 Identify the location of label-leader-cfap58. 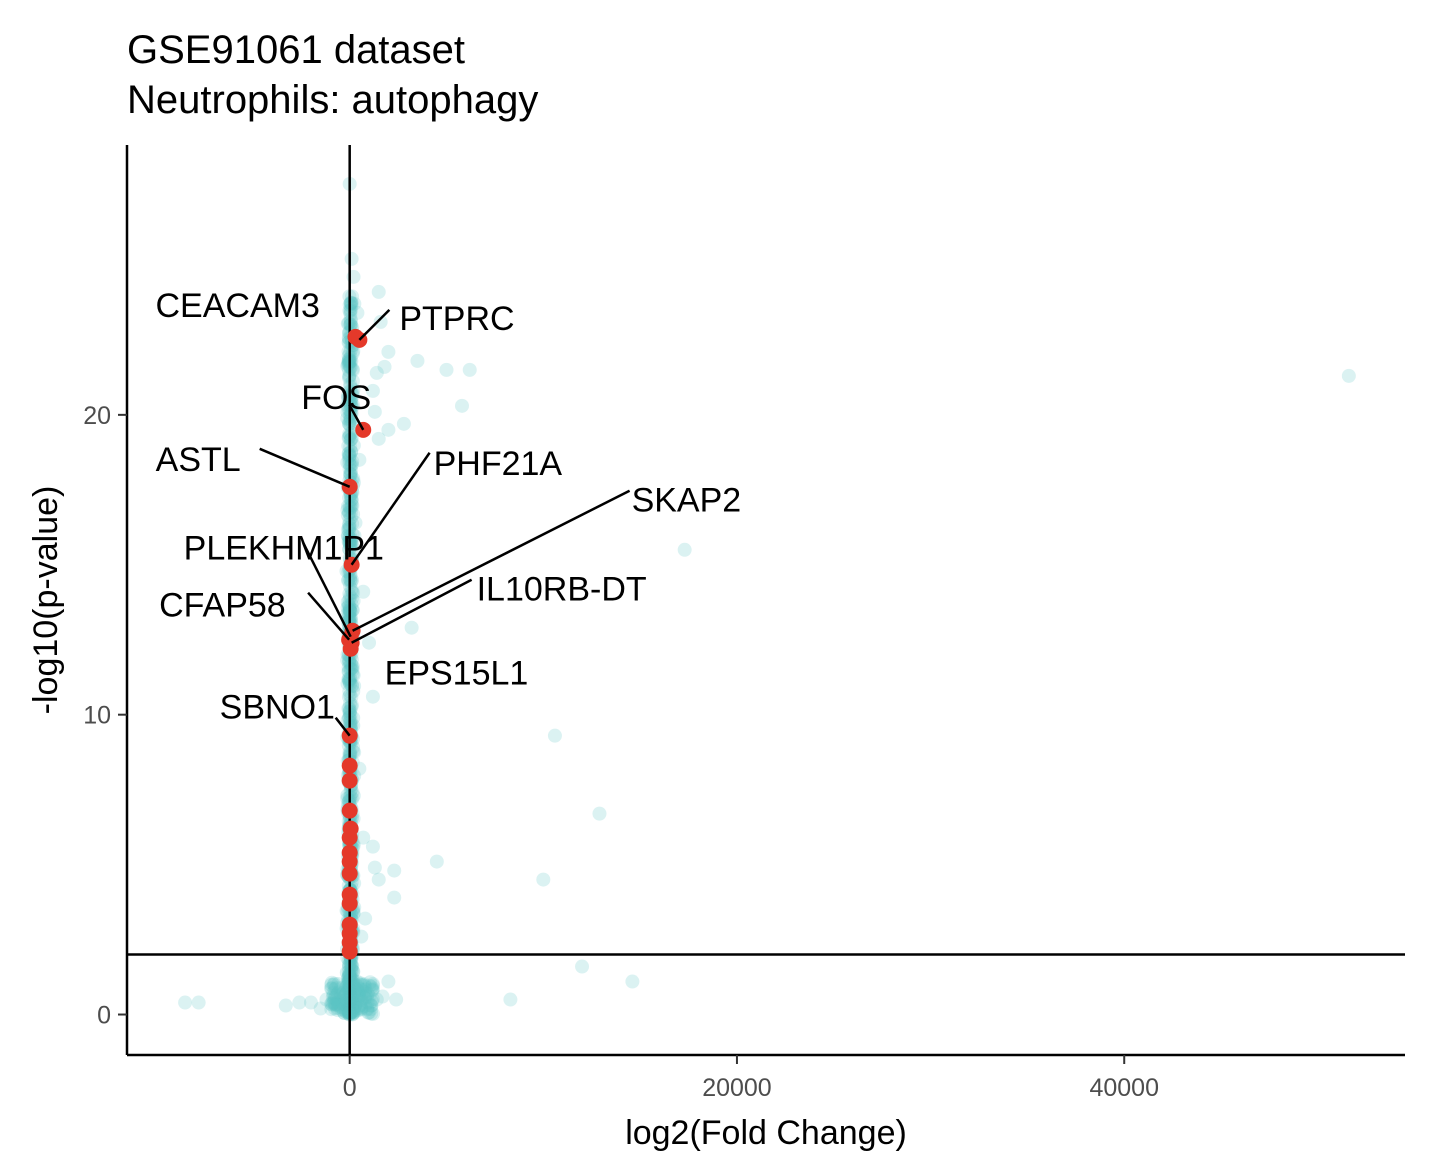
(329, 616).